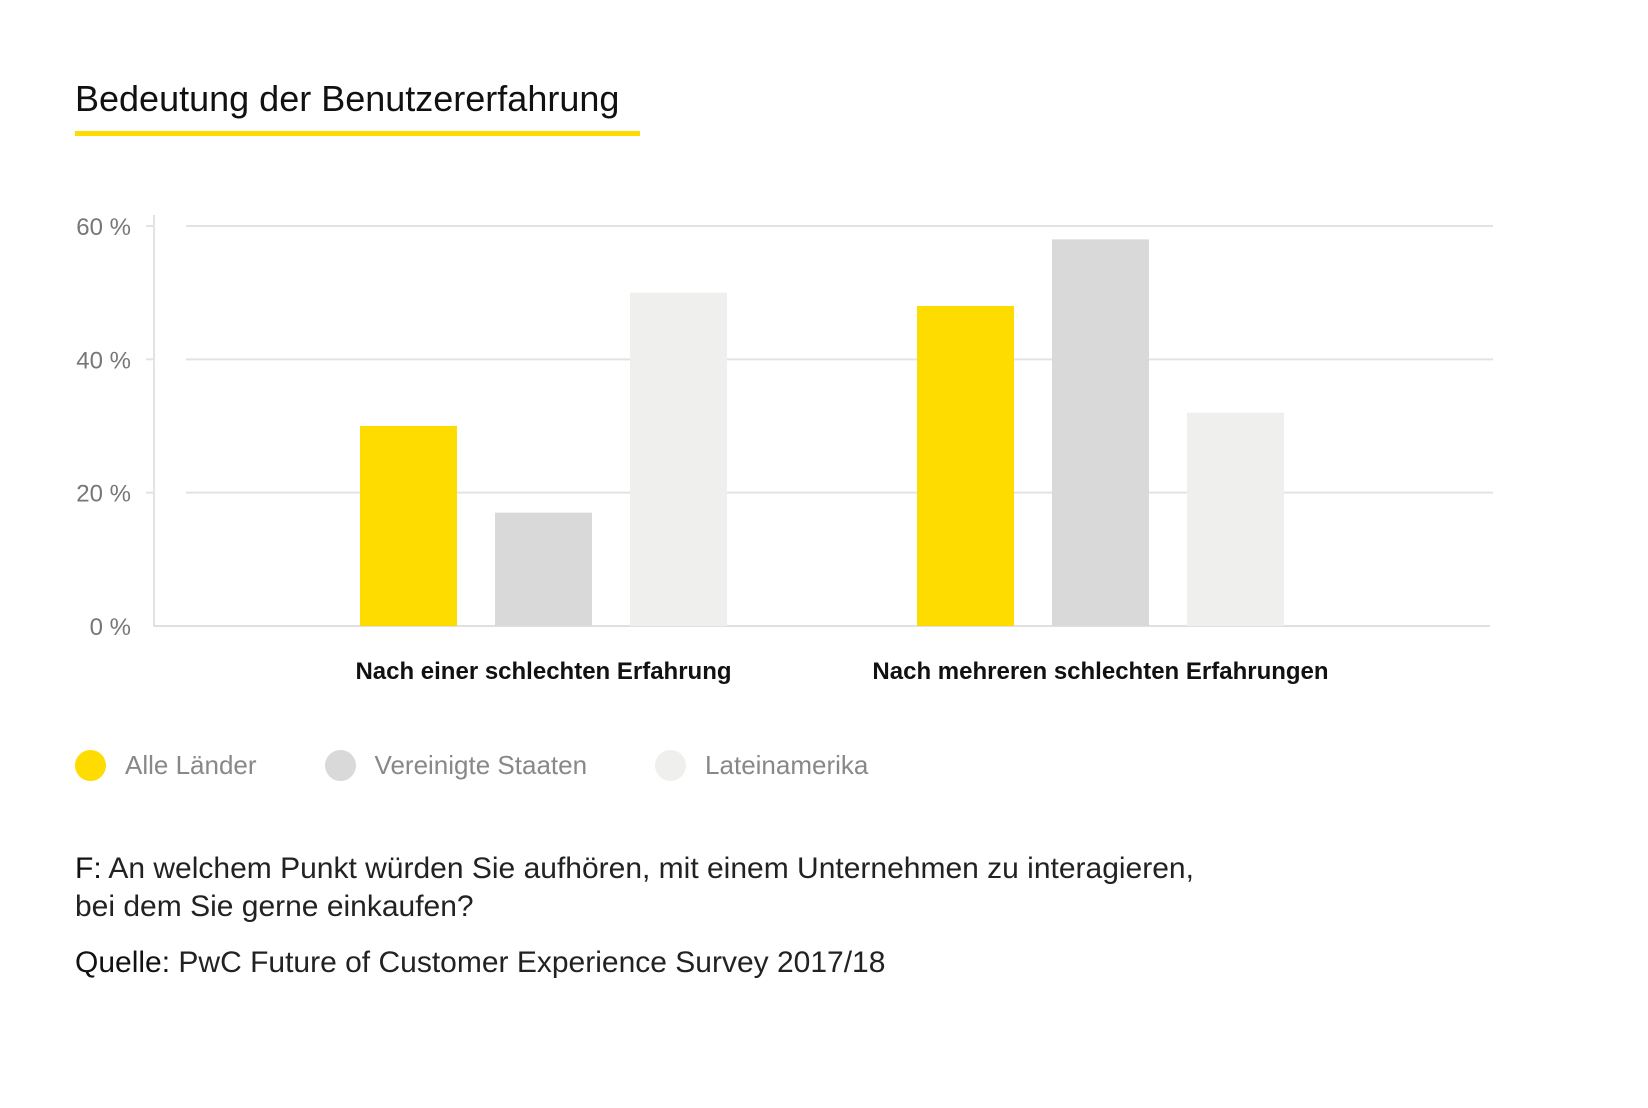  What do you see at coordinates (191, 765) in the screenshot?
I see `legend-label: Alle Länder` at bounding box center [191, 765].